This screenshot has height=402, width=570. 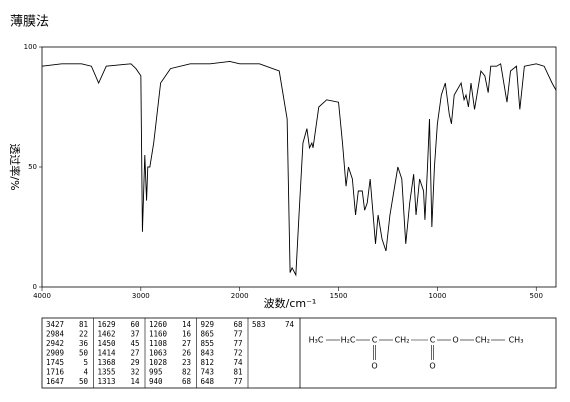 I want to click on y-axis-label: 透过率/%, so click(x=15, y=166).